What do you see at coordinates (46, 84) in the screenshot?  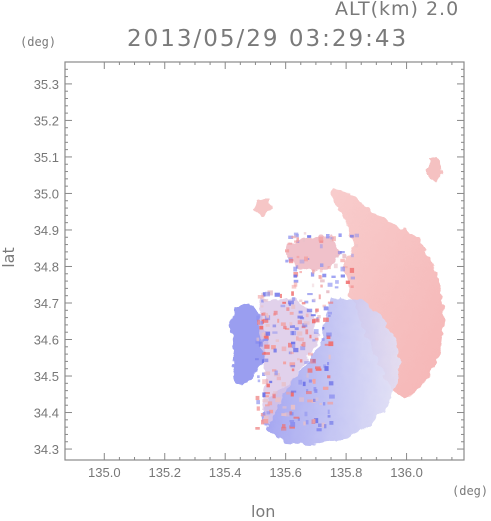 I see `lat-tick-label: 35.3` at bounding box center [46, 84].